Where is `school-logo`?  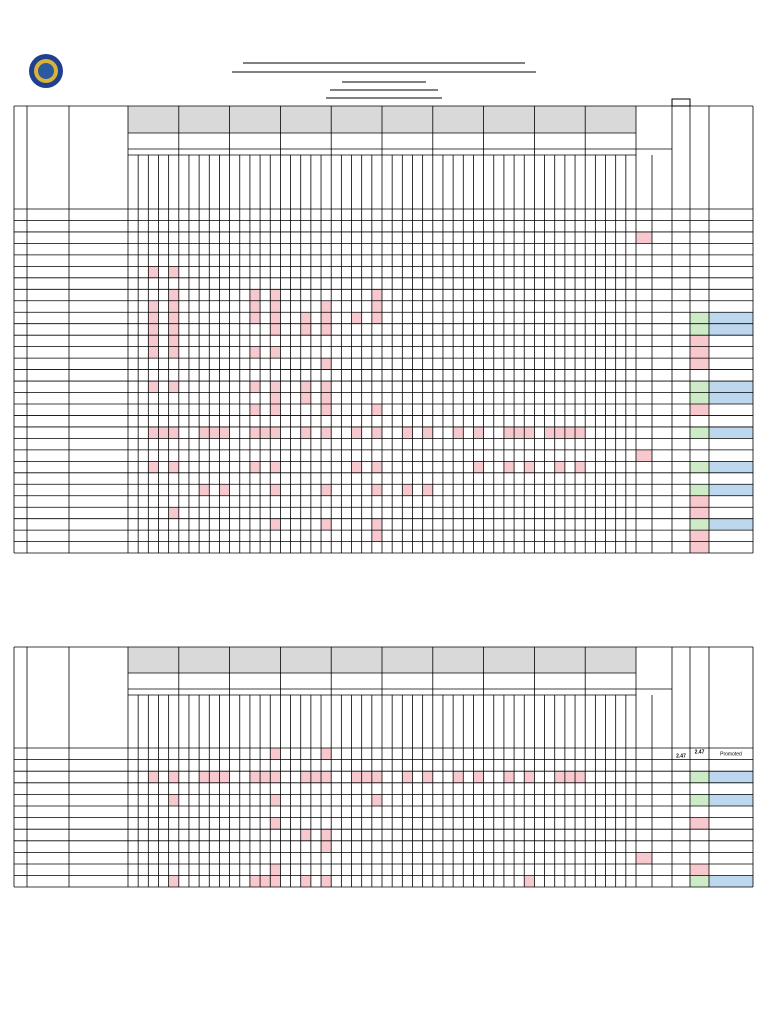 school-logo is located at coordinates (46, 71).